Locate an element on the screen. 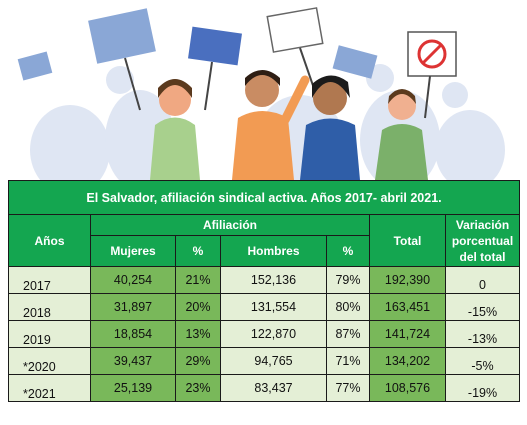 The width and height of the screenshot is (527, 425). table-row: 2018 31,897 20% 131,554 80% 163,451 -15% is located at coordinates (264, 307).